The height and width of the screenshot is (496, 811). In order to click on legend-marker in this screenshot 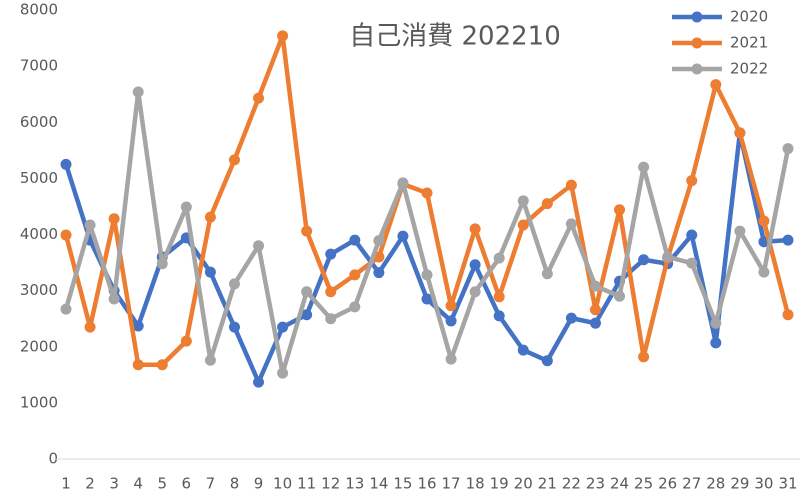, I will do `click(697, 43)`.